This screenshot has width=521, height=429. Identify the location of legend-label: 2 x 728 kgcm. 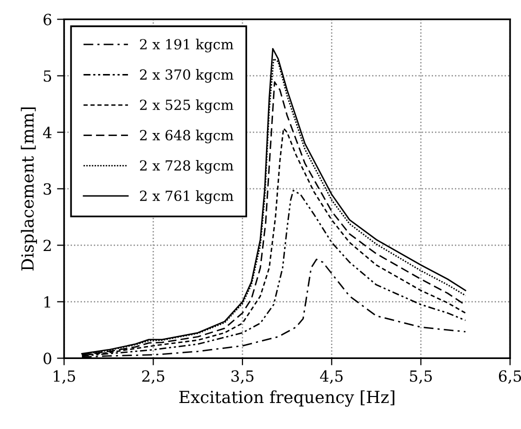
(187, 167).